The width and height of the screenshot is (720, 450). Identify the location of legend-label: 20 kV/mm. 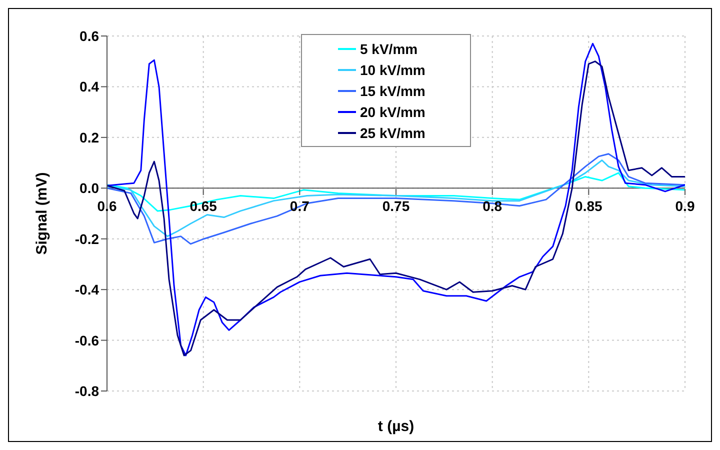
(393, 112).